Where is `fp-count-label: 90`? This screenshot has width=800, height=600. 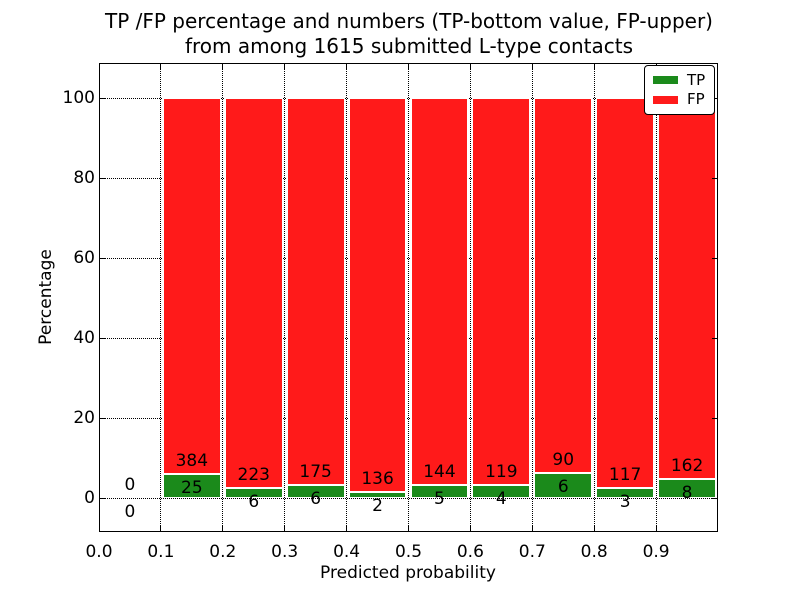
fp-count-label: 90 is located at coordinates (563, 460).